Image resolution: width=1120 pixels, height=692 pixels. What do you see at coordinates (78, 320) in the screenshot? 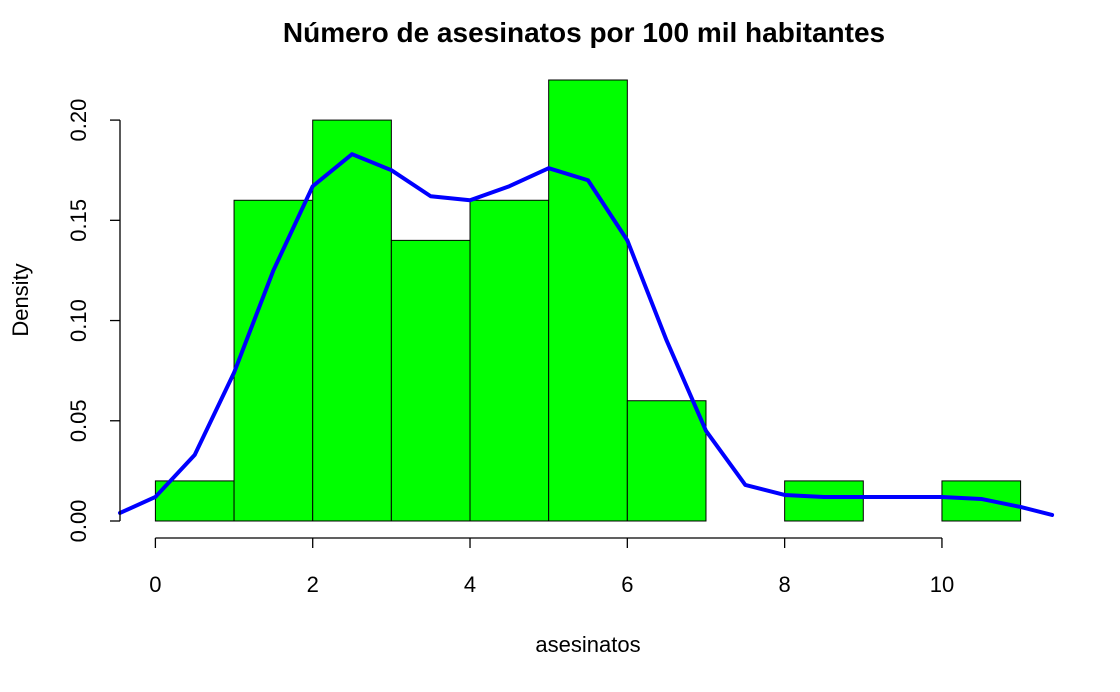
I see `y-tick-label: 0.10` at bounding box center [78, 320].